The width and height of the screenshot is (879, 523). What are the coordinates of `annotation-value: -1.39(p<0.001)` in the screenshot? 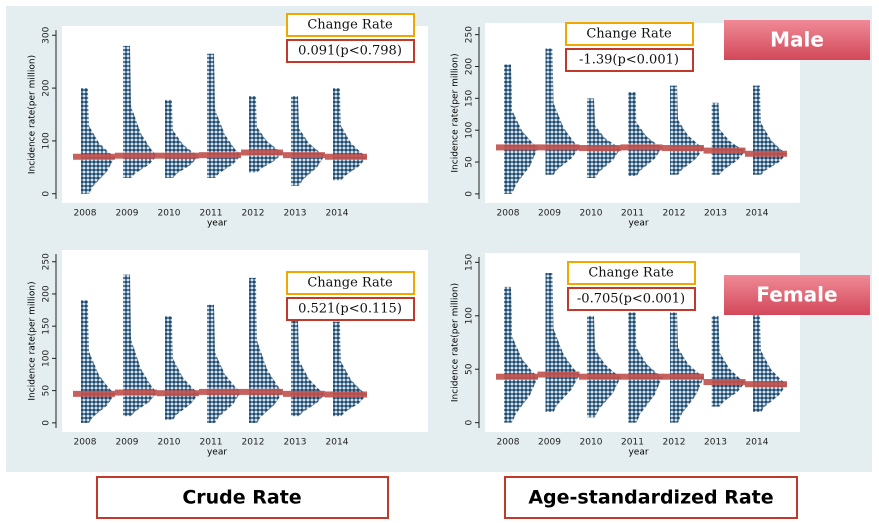 It's located at (629, 60).